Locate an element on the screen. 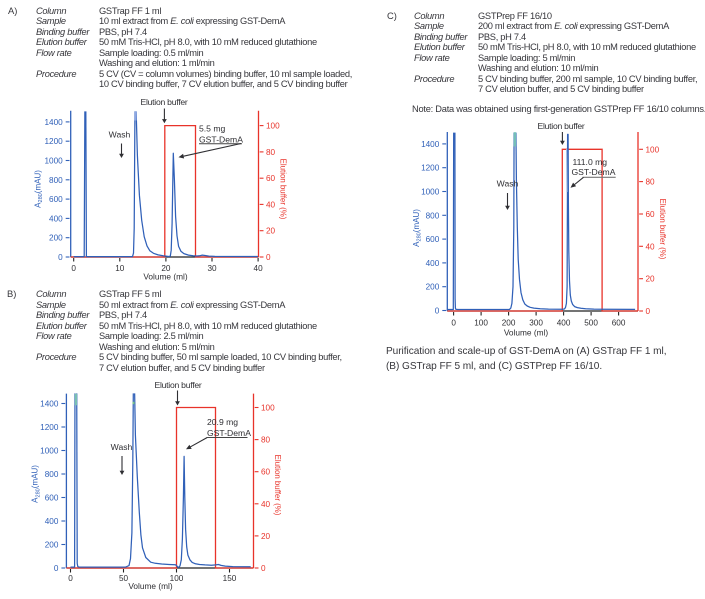  svg-text: 300 is located at coordinates (536, 323).